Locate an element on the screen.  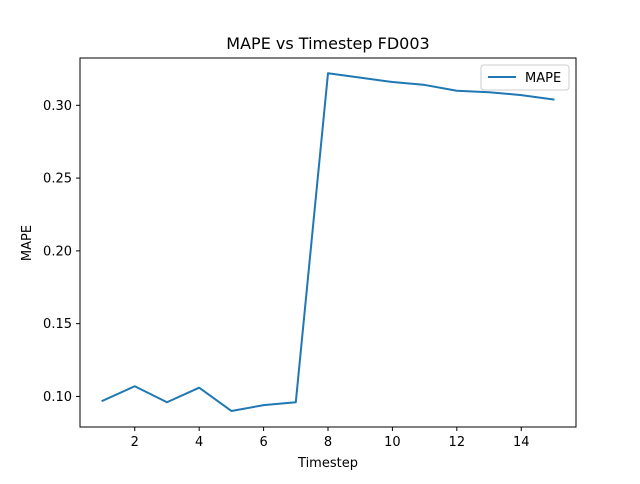
legend-label-mape: MAPE is located at coordinates (543, 78).